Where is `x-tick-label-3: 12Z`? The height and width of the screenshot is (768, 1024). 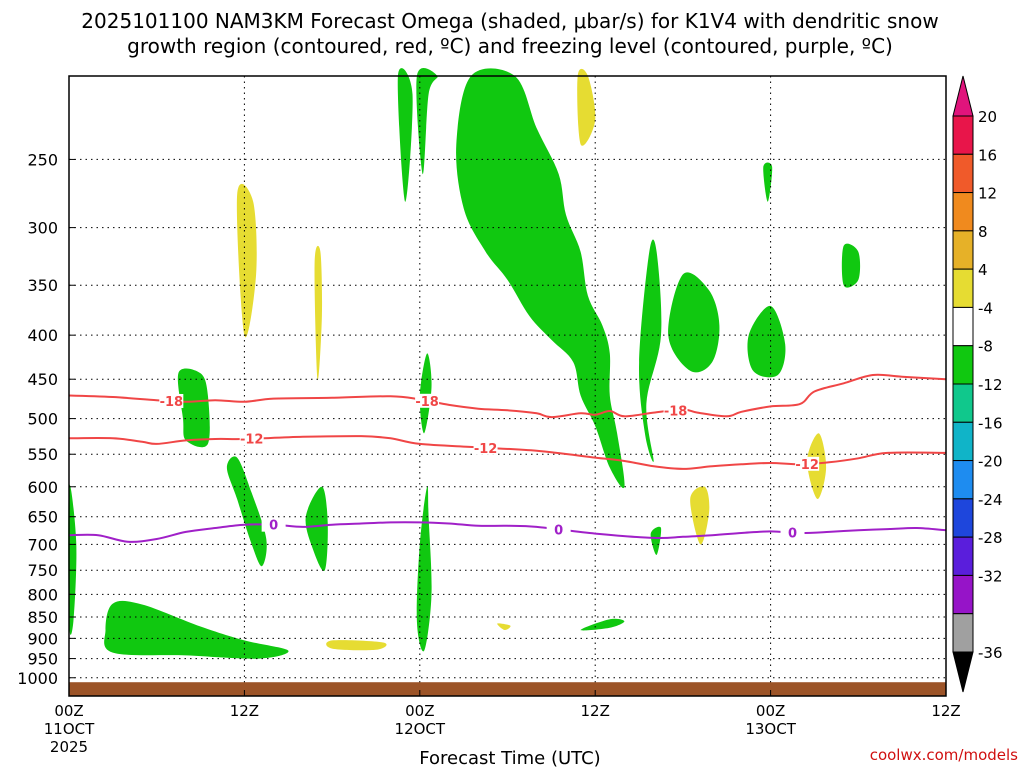
x-tick-label-3: 12Z is located at coordinates (595, 711).